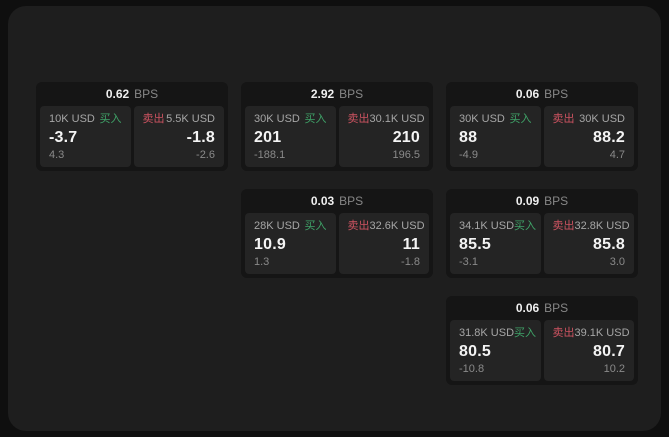  What do you see at coordinates (527, 308) in the screenshot?
I see `spread-value: 0.06` at bounding box center [527, 308].